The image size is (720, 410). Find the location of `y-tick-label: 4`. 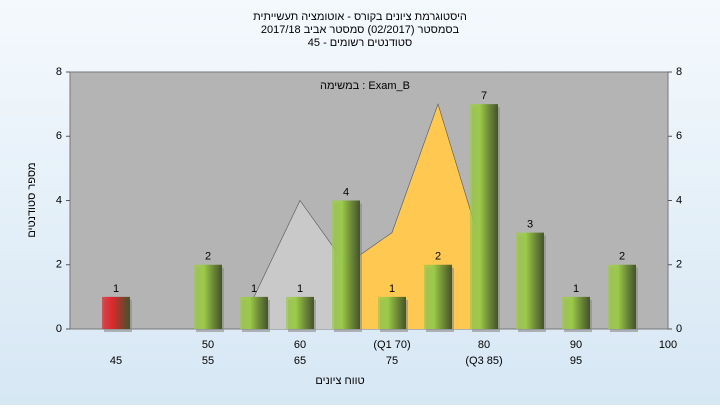

y-tick-label: 4 is located at coordinates (59, 200).